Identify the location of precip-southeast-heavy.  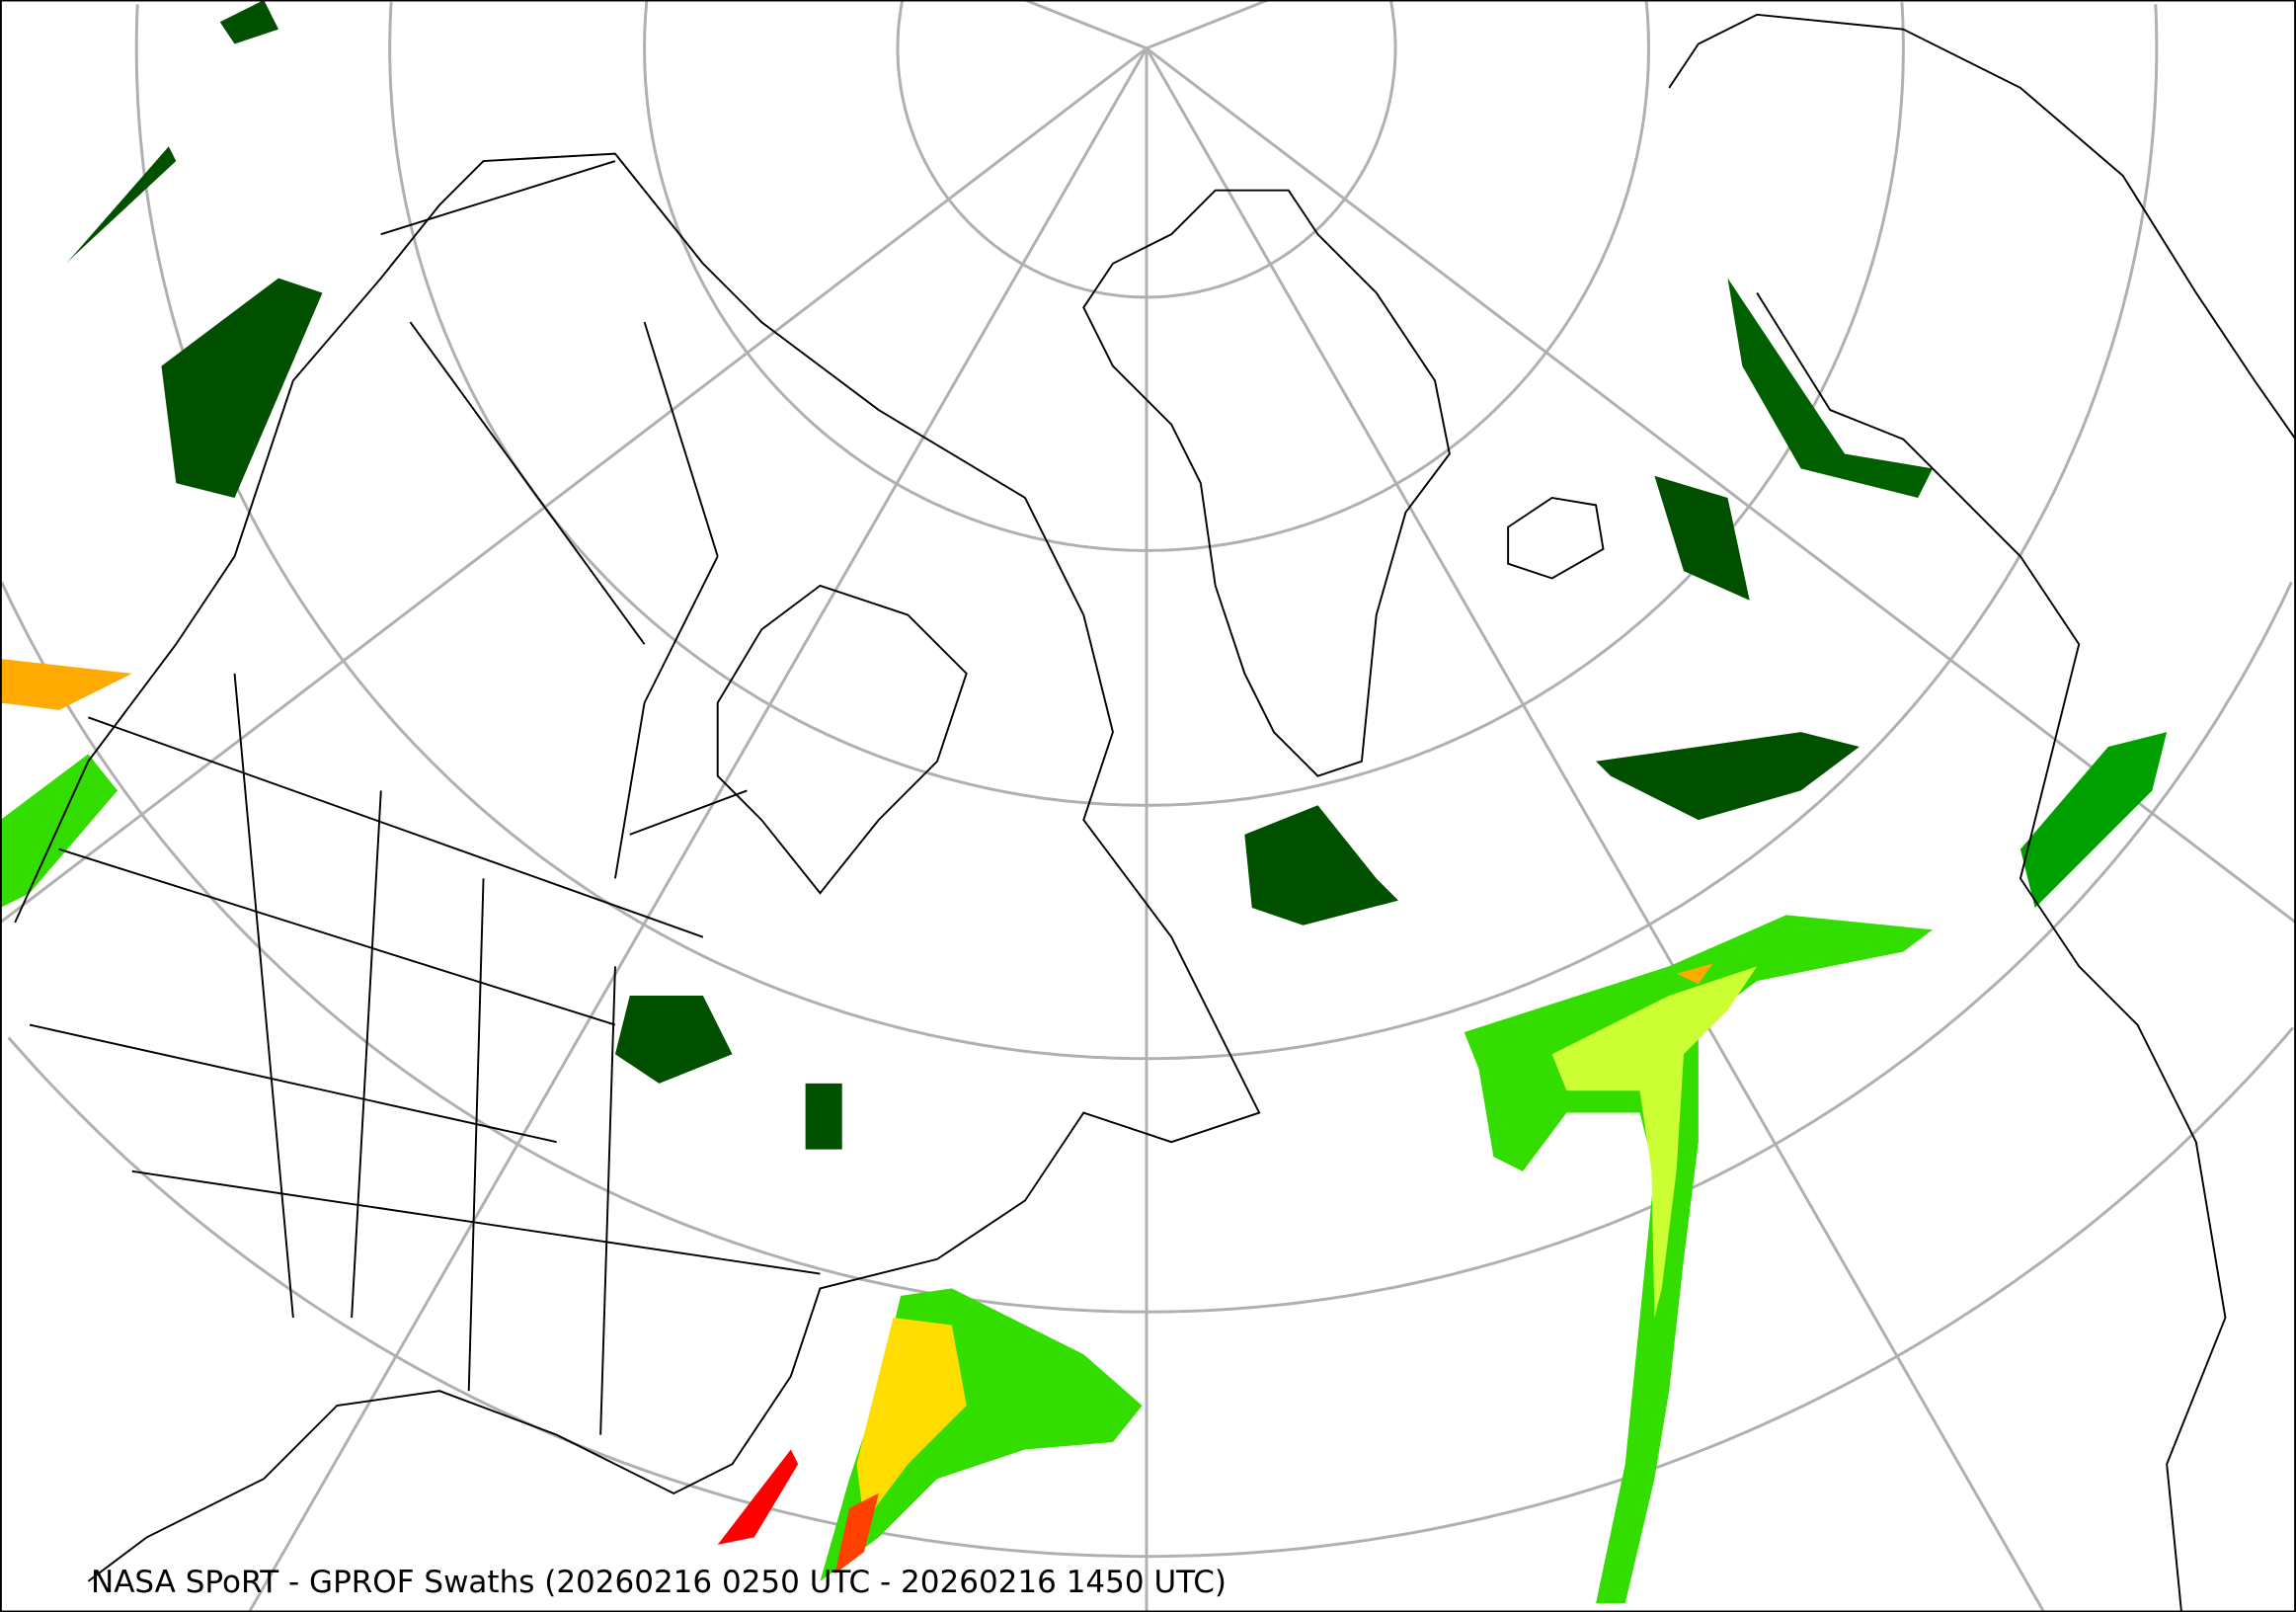
(857, 1533).